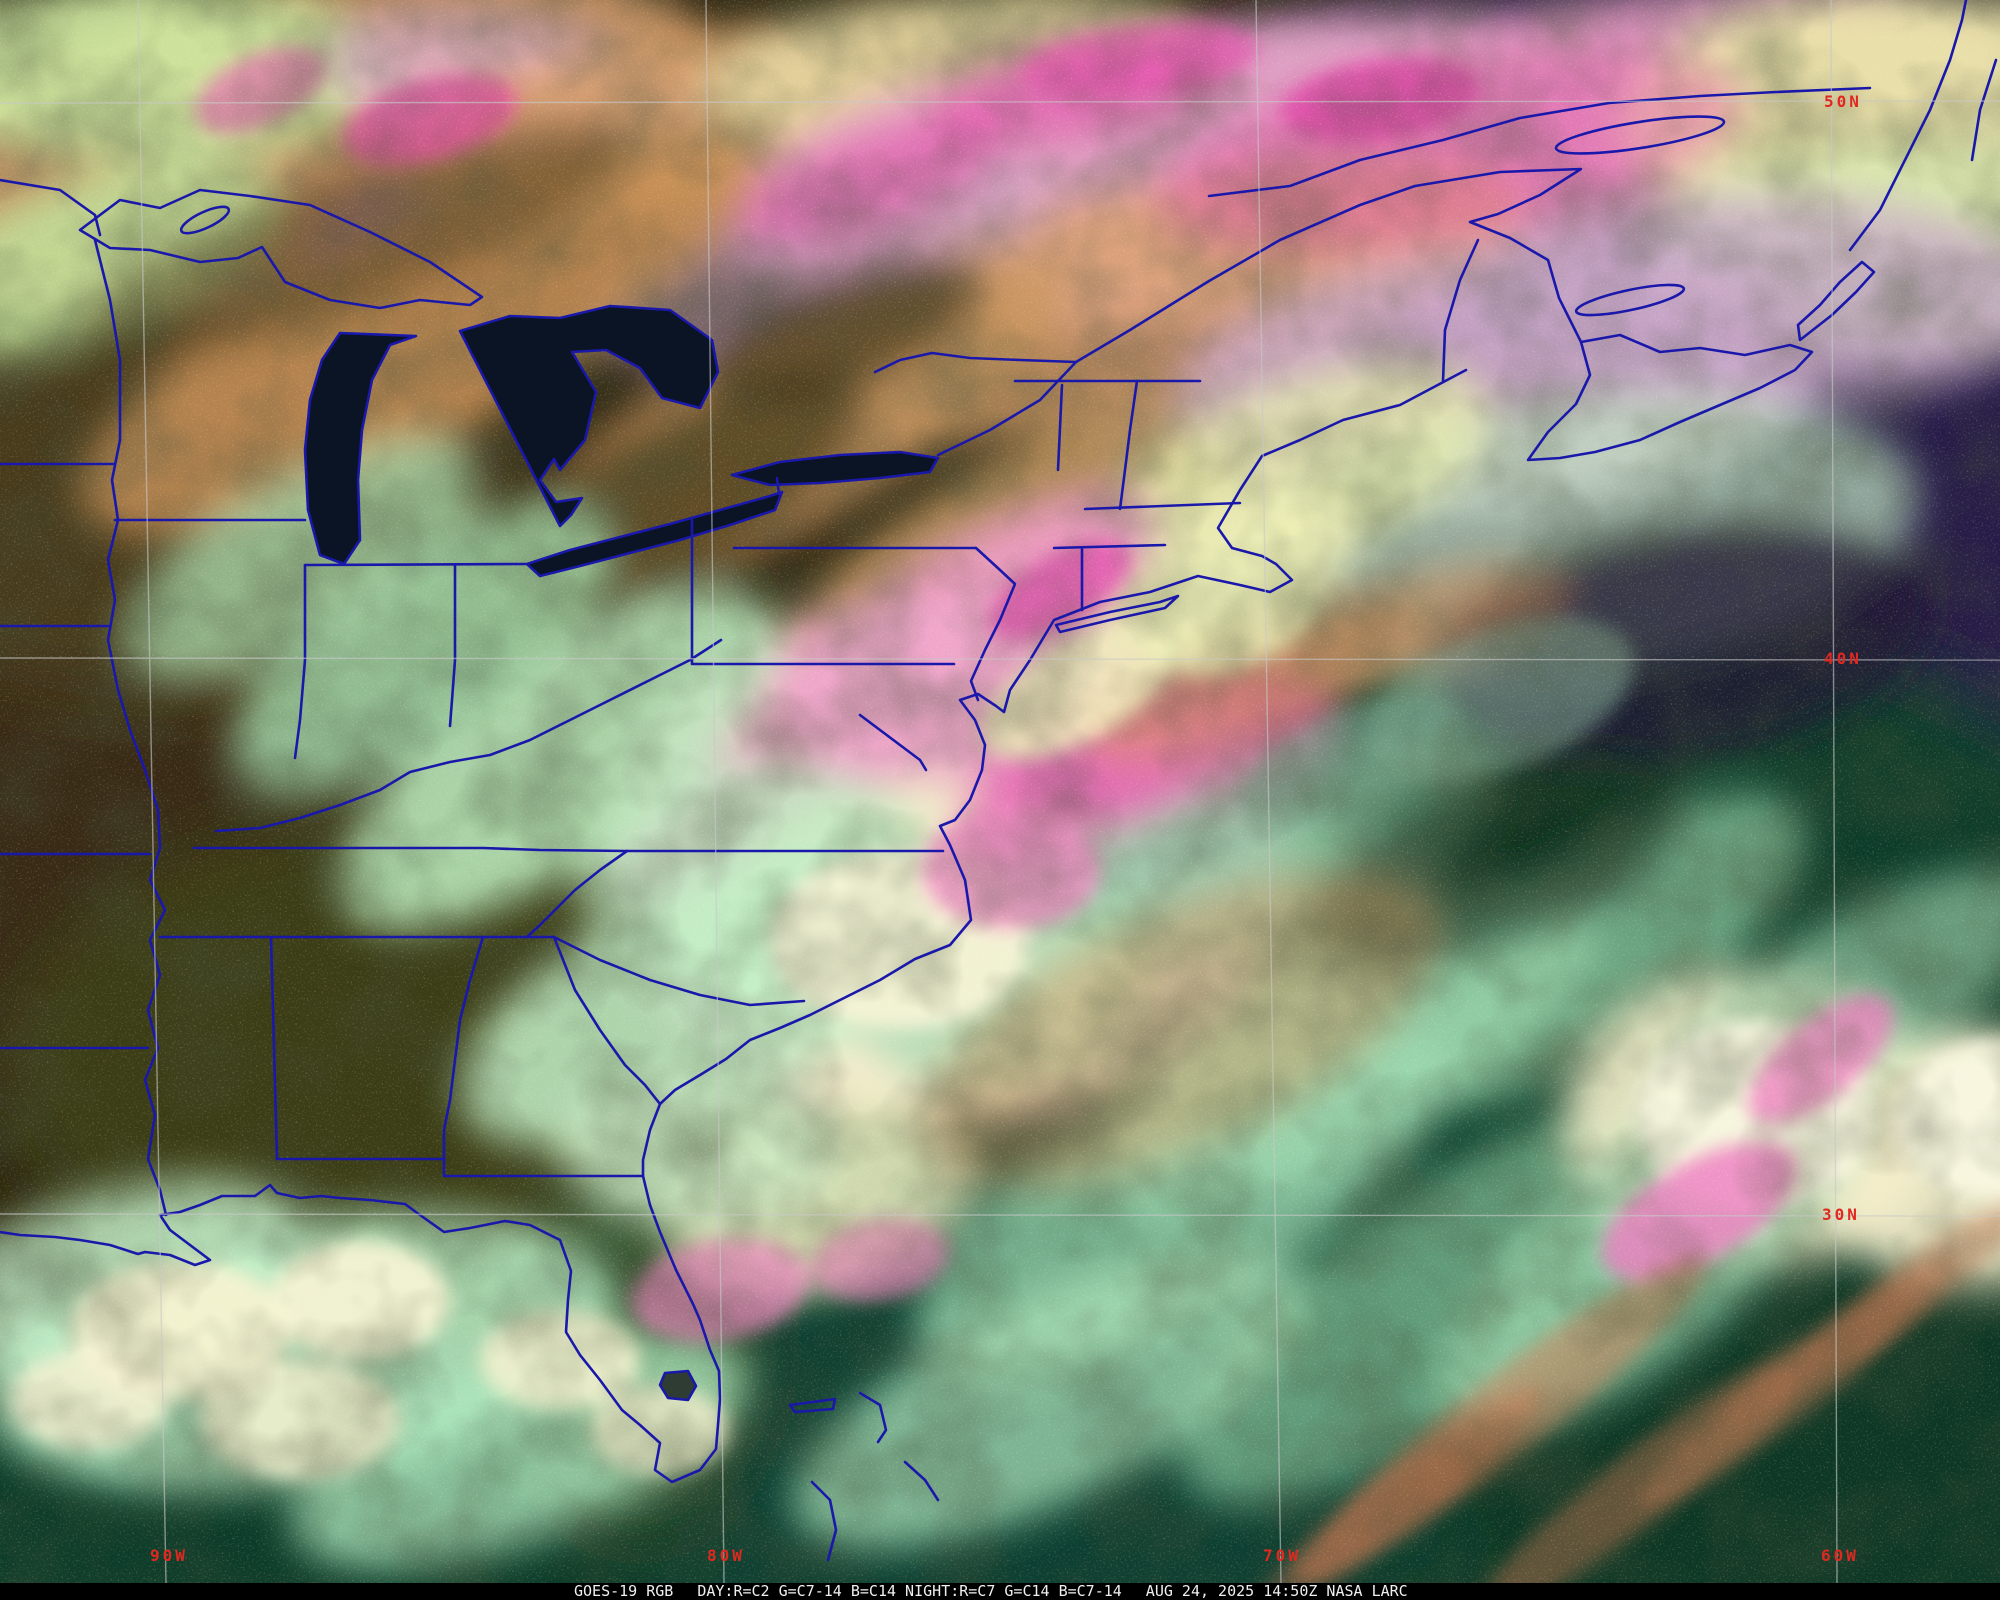  Describe the element at coordinates (1843, 658) in the screenshot. I see `lat-label-40n: 40N` at that location.